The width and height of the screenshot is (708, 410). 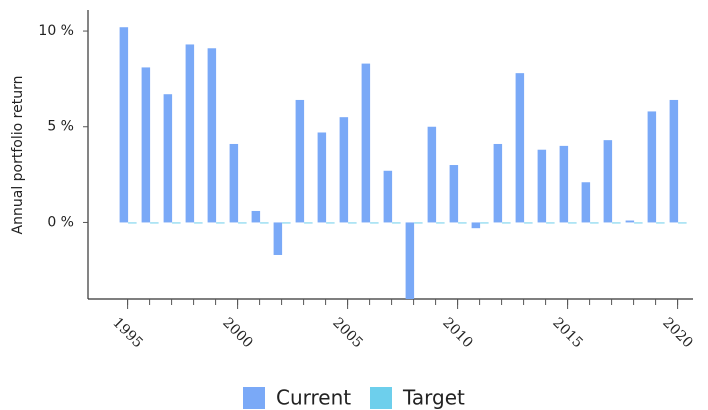 What do you see at coordinates (237, 333) in the screenshot?
I see `x-tick-label: 2000` at bounding box center [237, 333].